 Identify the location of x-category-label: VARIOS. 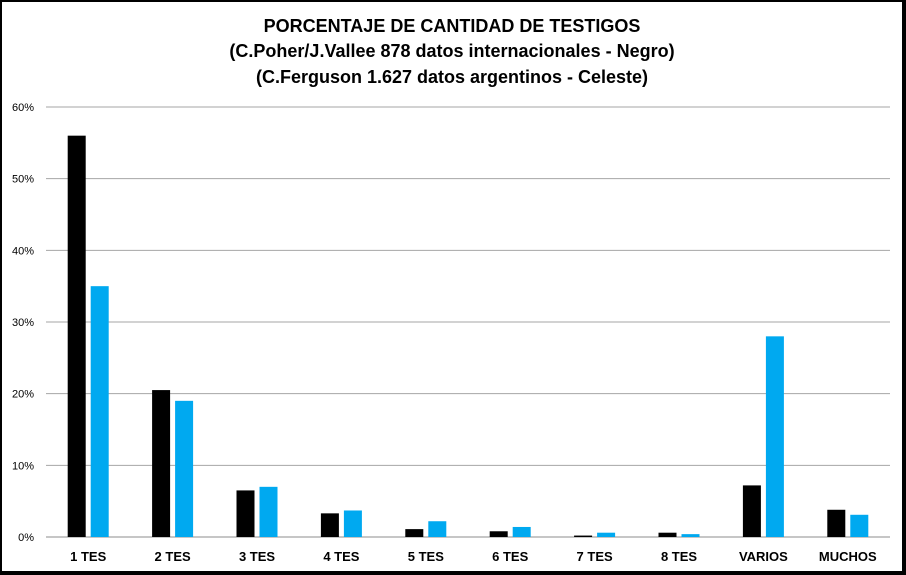
(763, 556).